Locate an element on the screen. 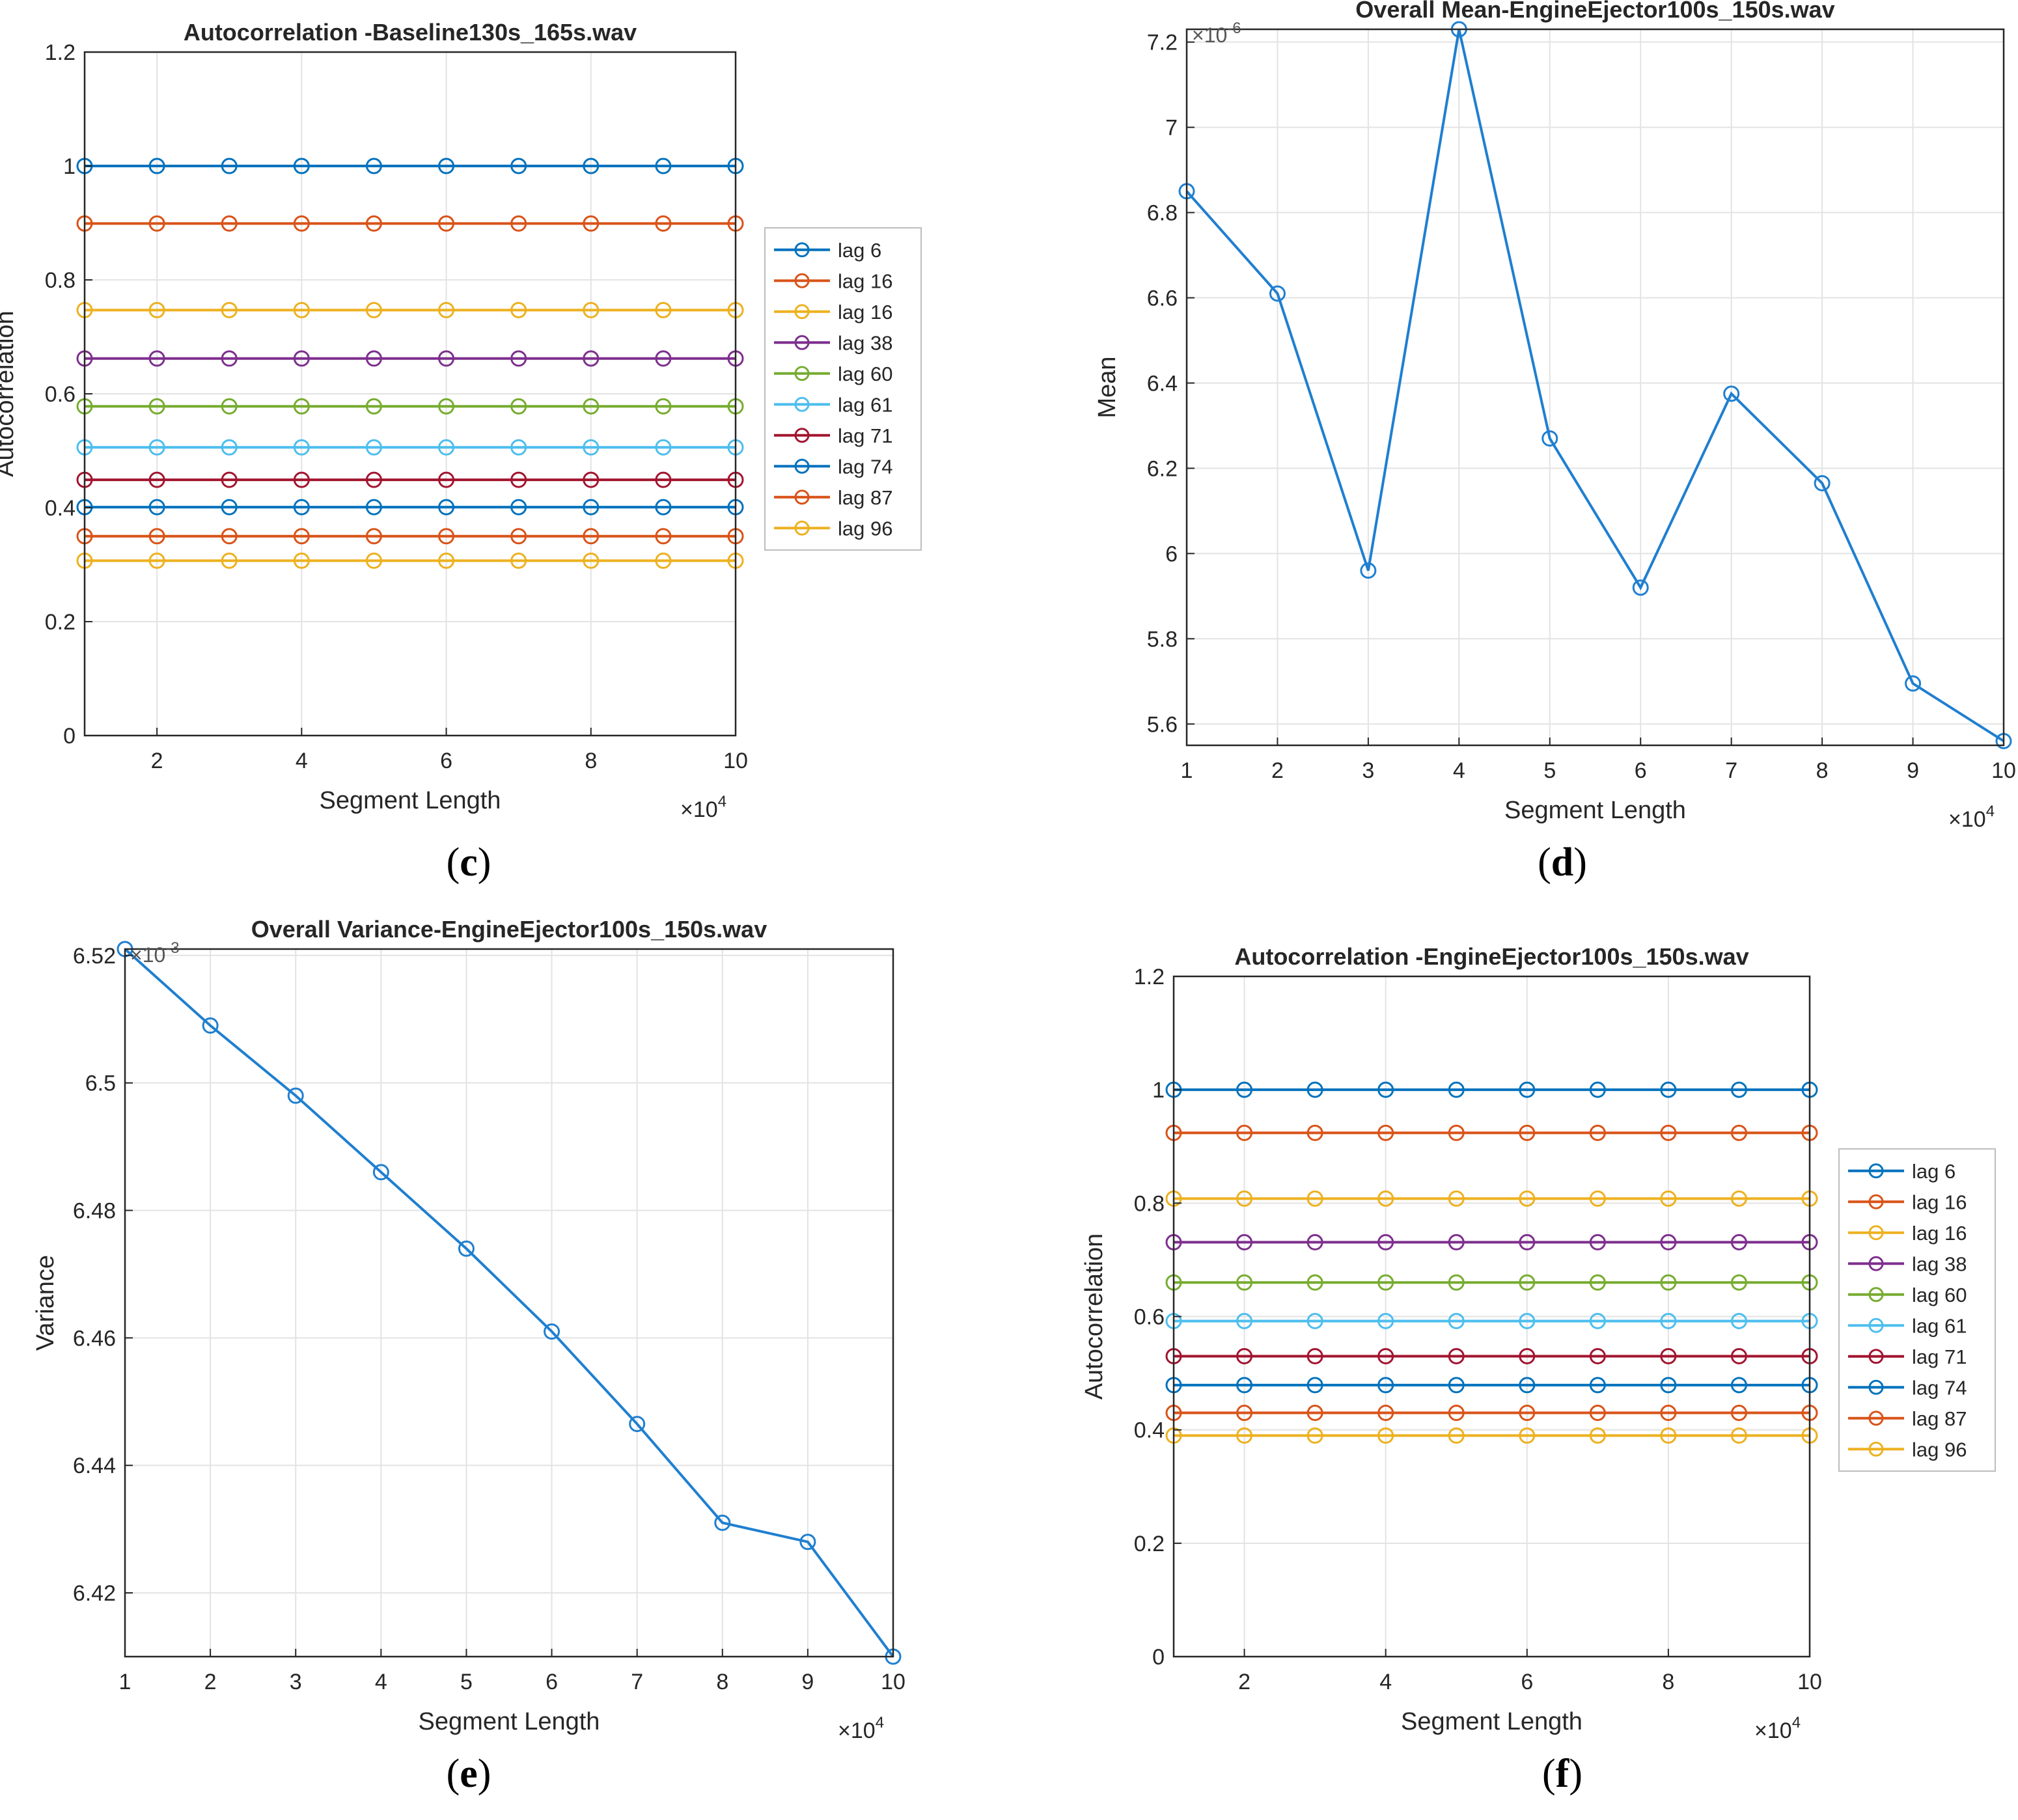 The width and height of the screenshot is (2018, 1820). x-tick-label: 5 is located at coordinates (467, 1682).